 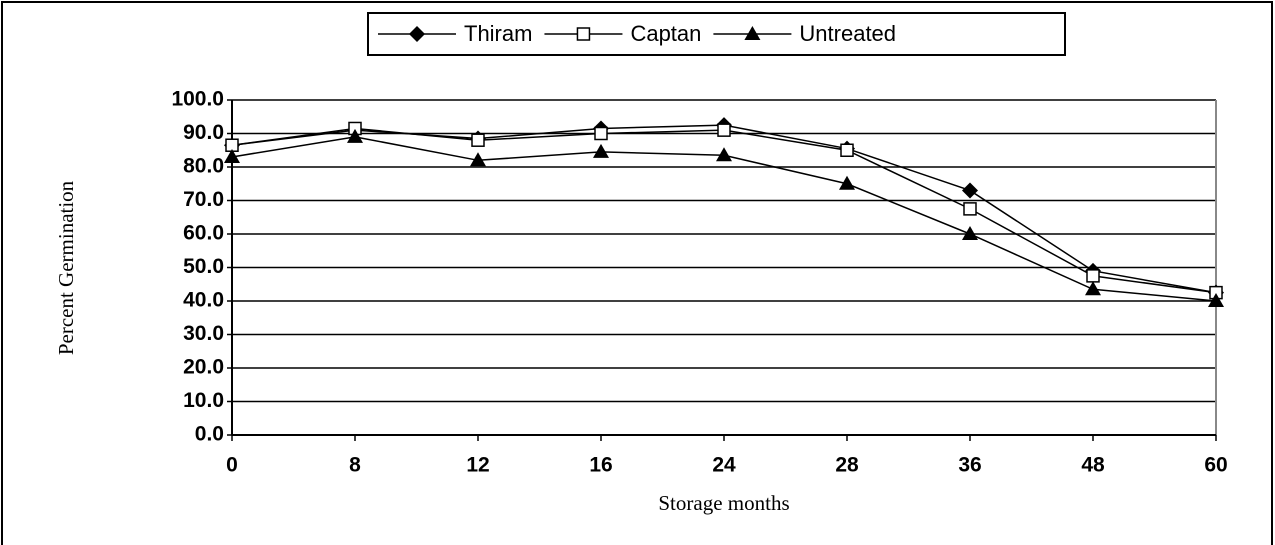 I want to click on legend-label: Thiram, so click(x=498, y=33).